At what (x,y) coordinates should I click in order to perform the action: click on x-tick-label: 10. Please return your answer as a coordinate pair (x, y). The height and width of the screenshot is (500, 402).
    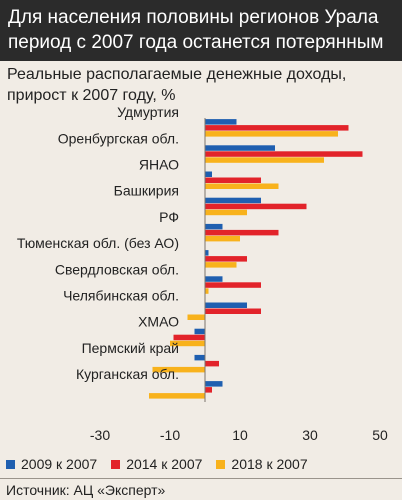
    Looking at the image, I should click on (240, 435).